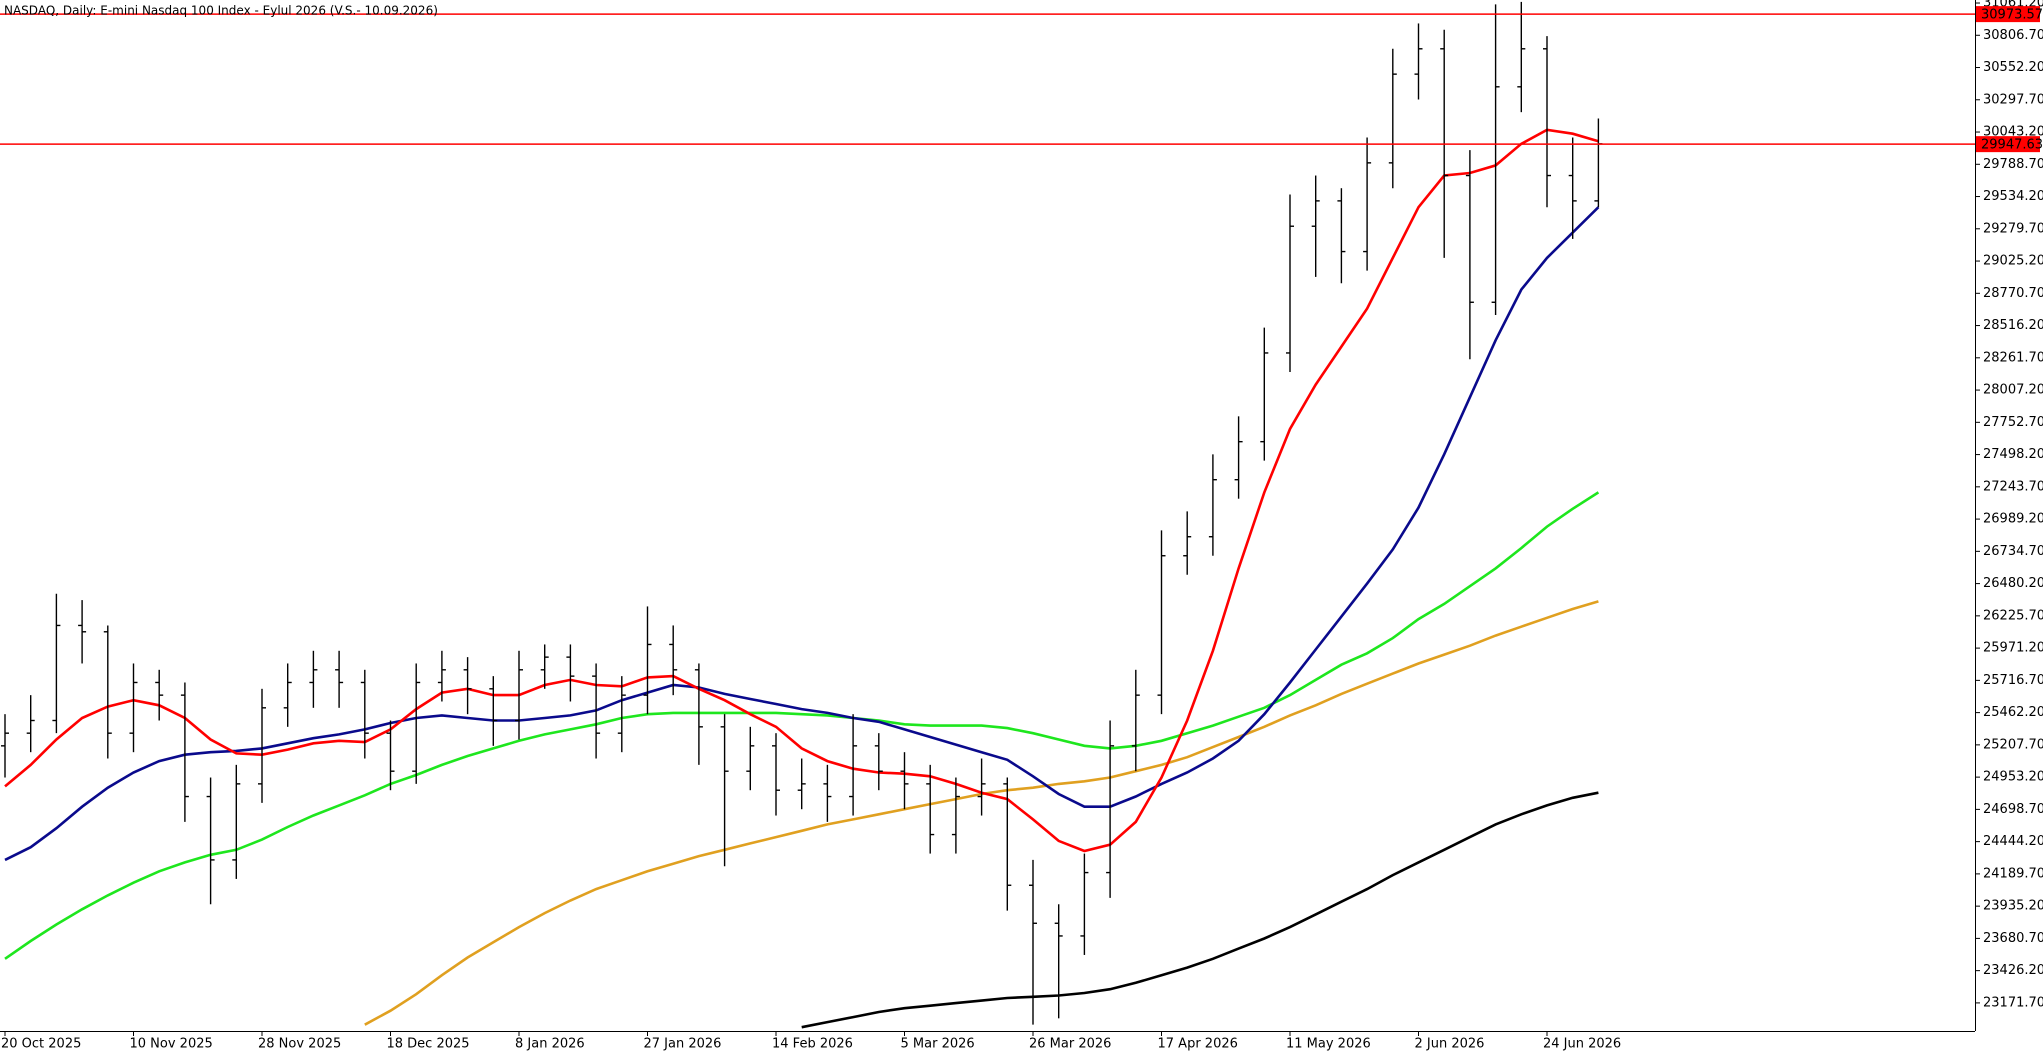 The width and height of the screenshot is (2043, 1051). What do you see at coordinates (2013, 35) in the screenshot?
I see `y-tick-label: 30806.70` at bounding box center [2013, 35].